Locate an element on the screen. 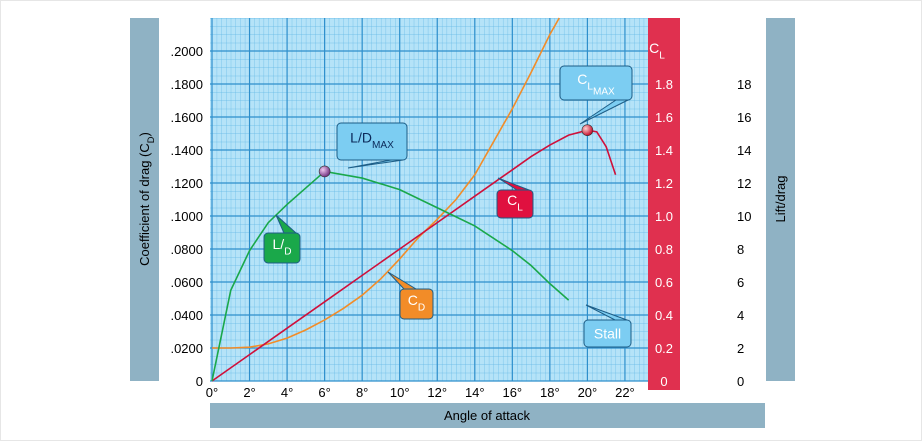  y-tick-label: .1000 is located at coordinates (186, 216).